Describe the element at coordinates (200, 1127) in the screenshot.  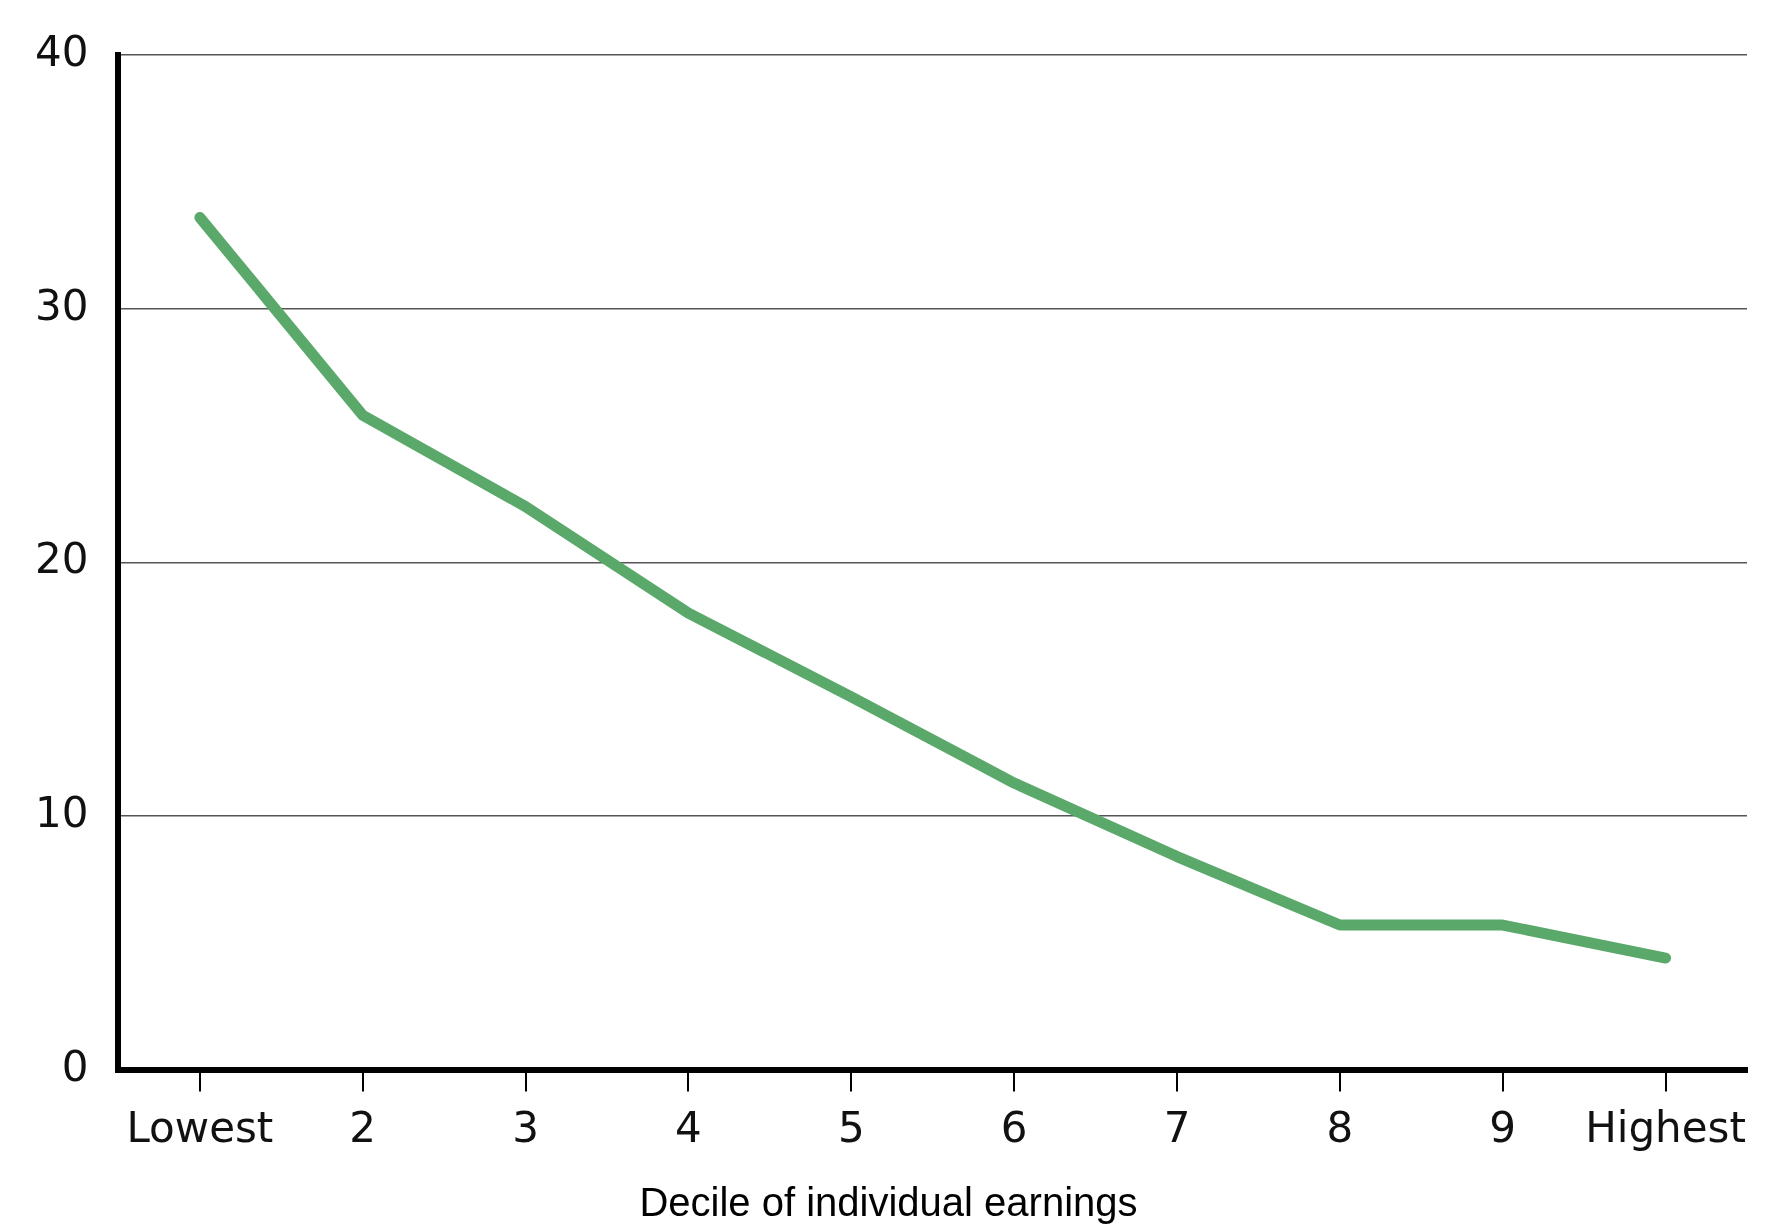
I see `x-tick-label: Lowest` at that location.